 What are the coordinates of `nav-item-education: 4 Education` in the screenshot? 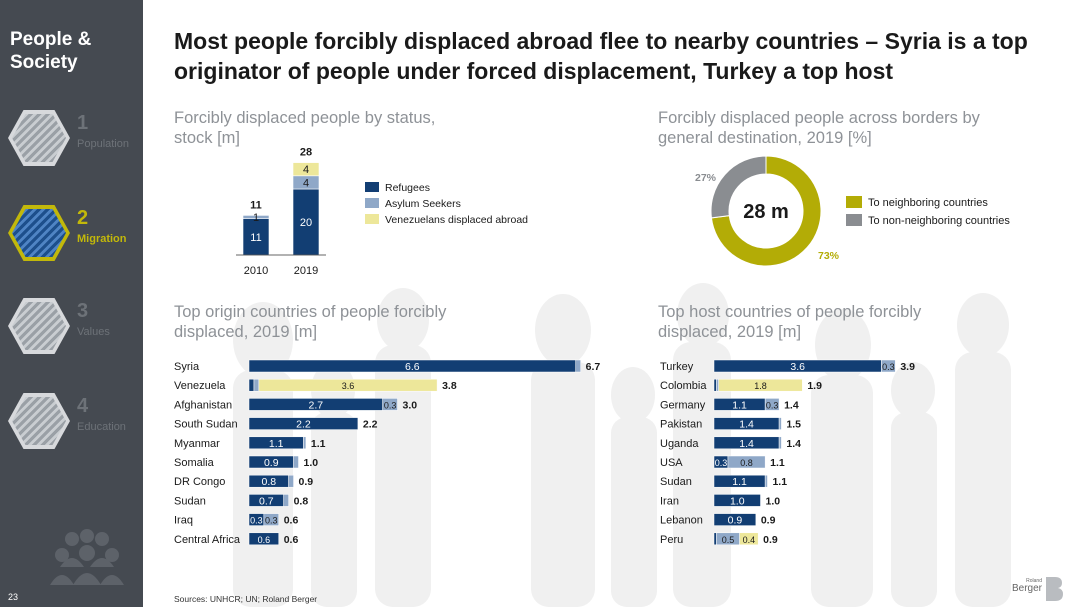 It's located at (71, 428).